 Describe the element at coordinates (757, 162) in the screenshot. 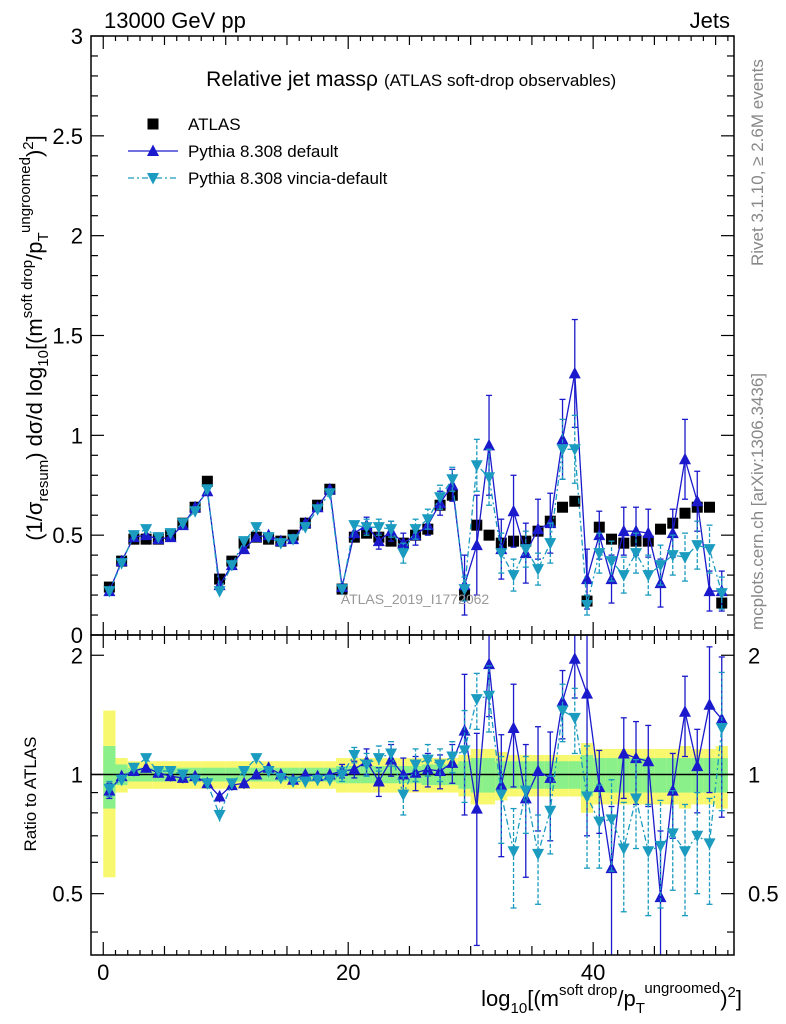

I see `rivet-info: Rivet 3.1.10, ≥ 2.6M events` at that location.